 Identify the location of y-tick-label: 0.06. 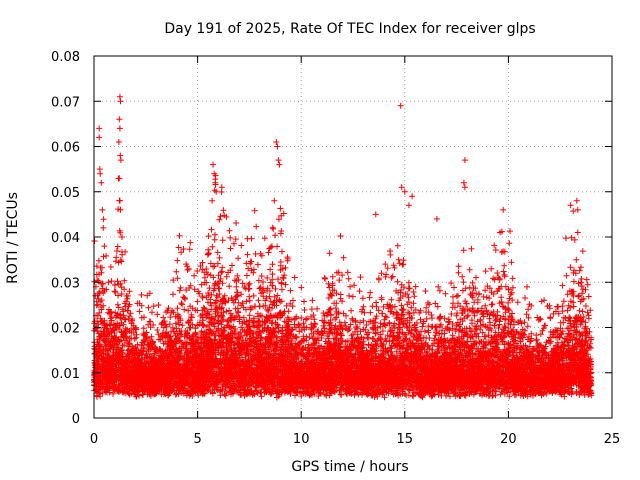
(65, 148).